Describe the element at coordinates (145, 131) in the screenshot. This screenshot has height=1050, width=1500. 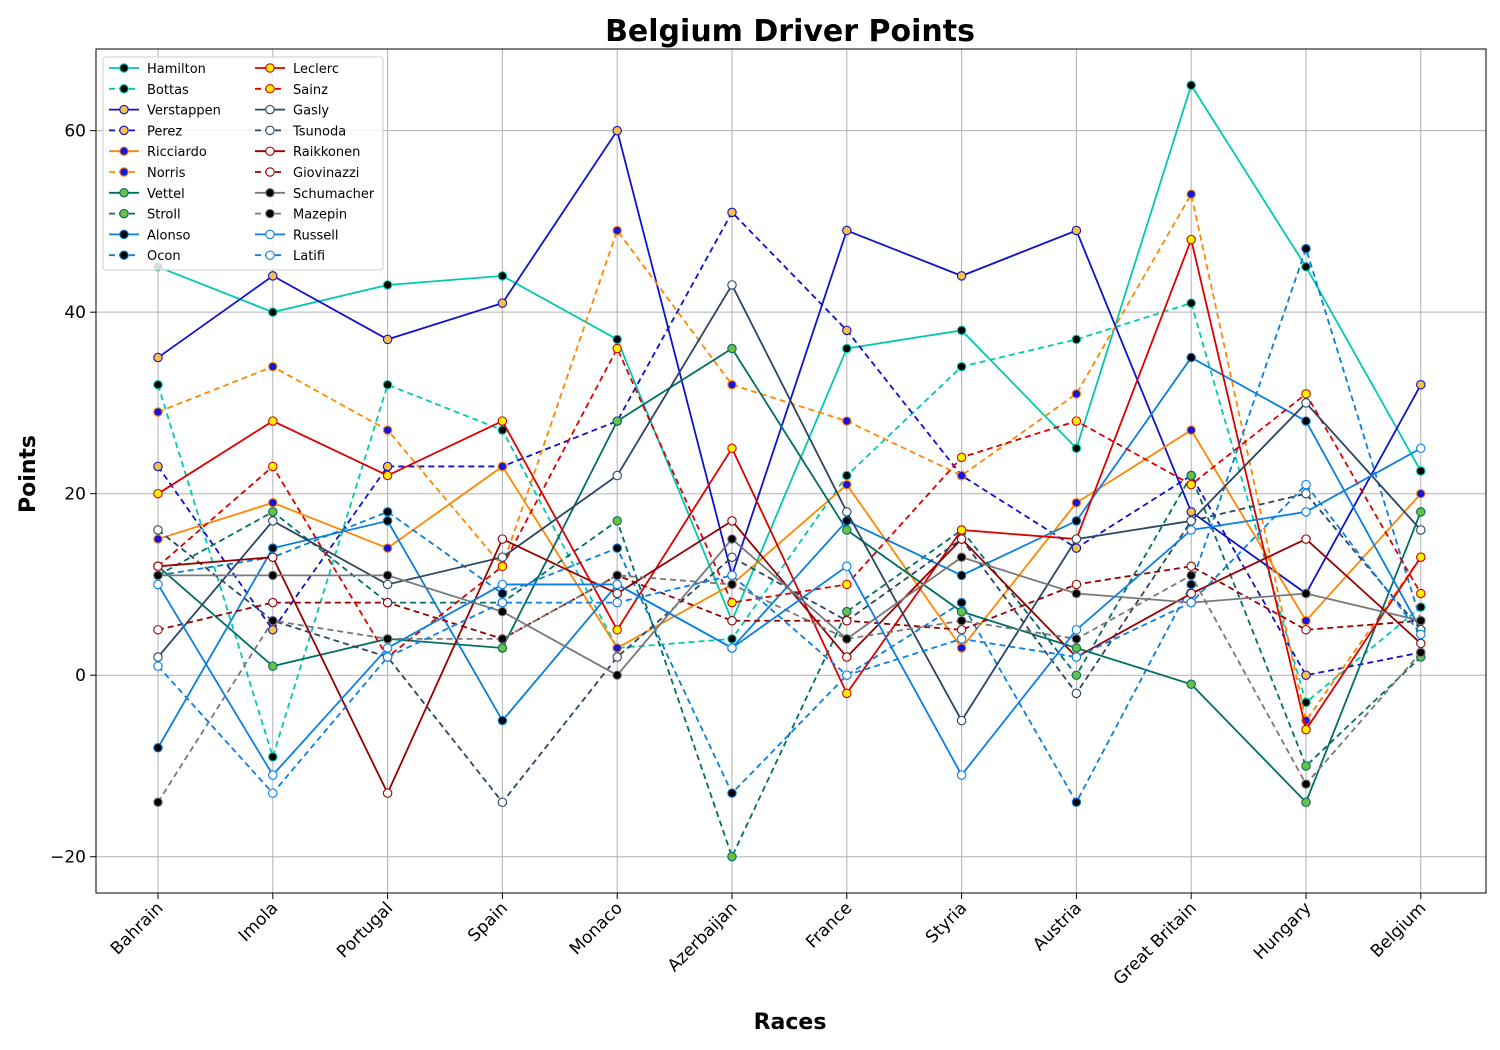
I see `legend-entry: Perez` at that location.